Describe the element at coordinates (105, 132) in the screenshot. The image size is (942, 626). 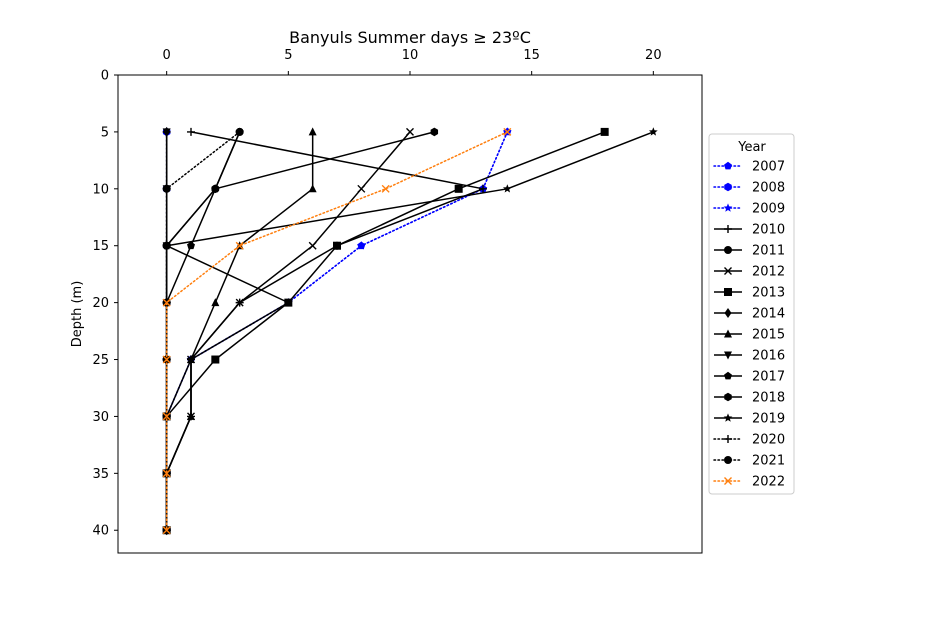
I see `y-tick-label: 5` at that location.